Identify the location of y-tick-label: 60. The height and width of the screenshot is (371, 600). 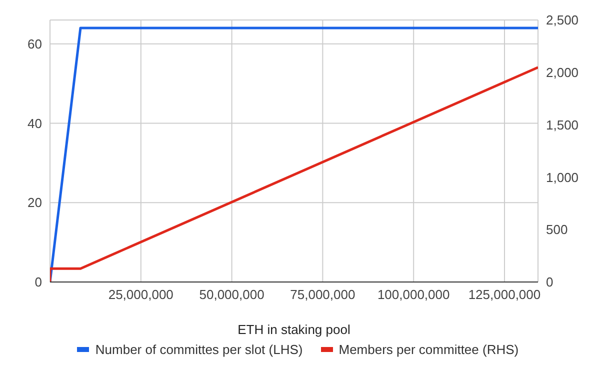
(35, 44).